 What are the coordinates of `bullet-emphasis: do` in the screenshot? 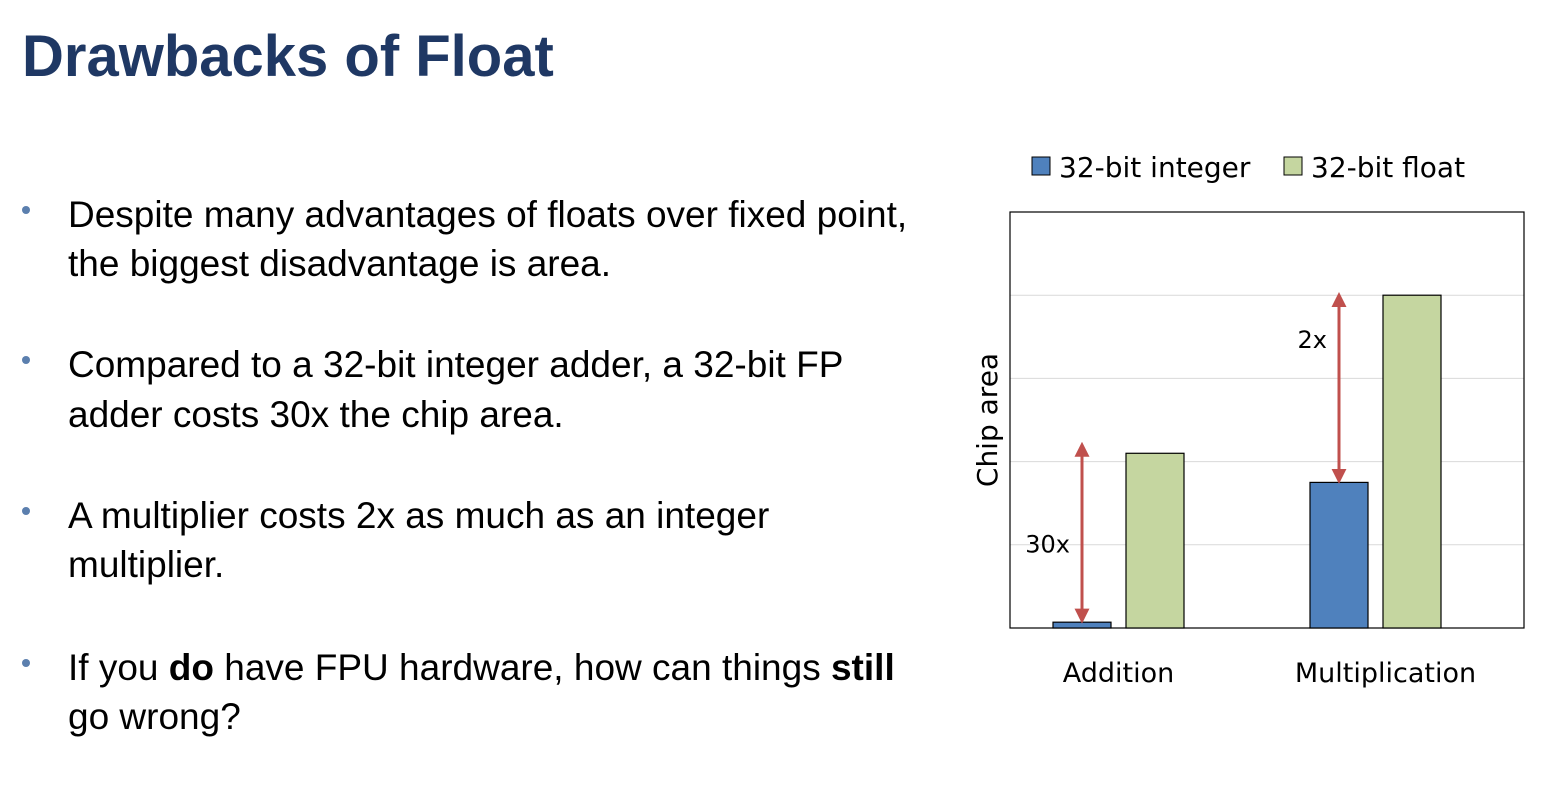 It's located at (191, 668).